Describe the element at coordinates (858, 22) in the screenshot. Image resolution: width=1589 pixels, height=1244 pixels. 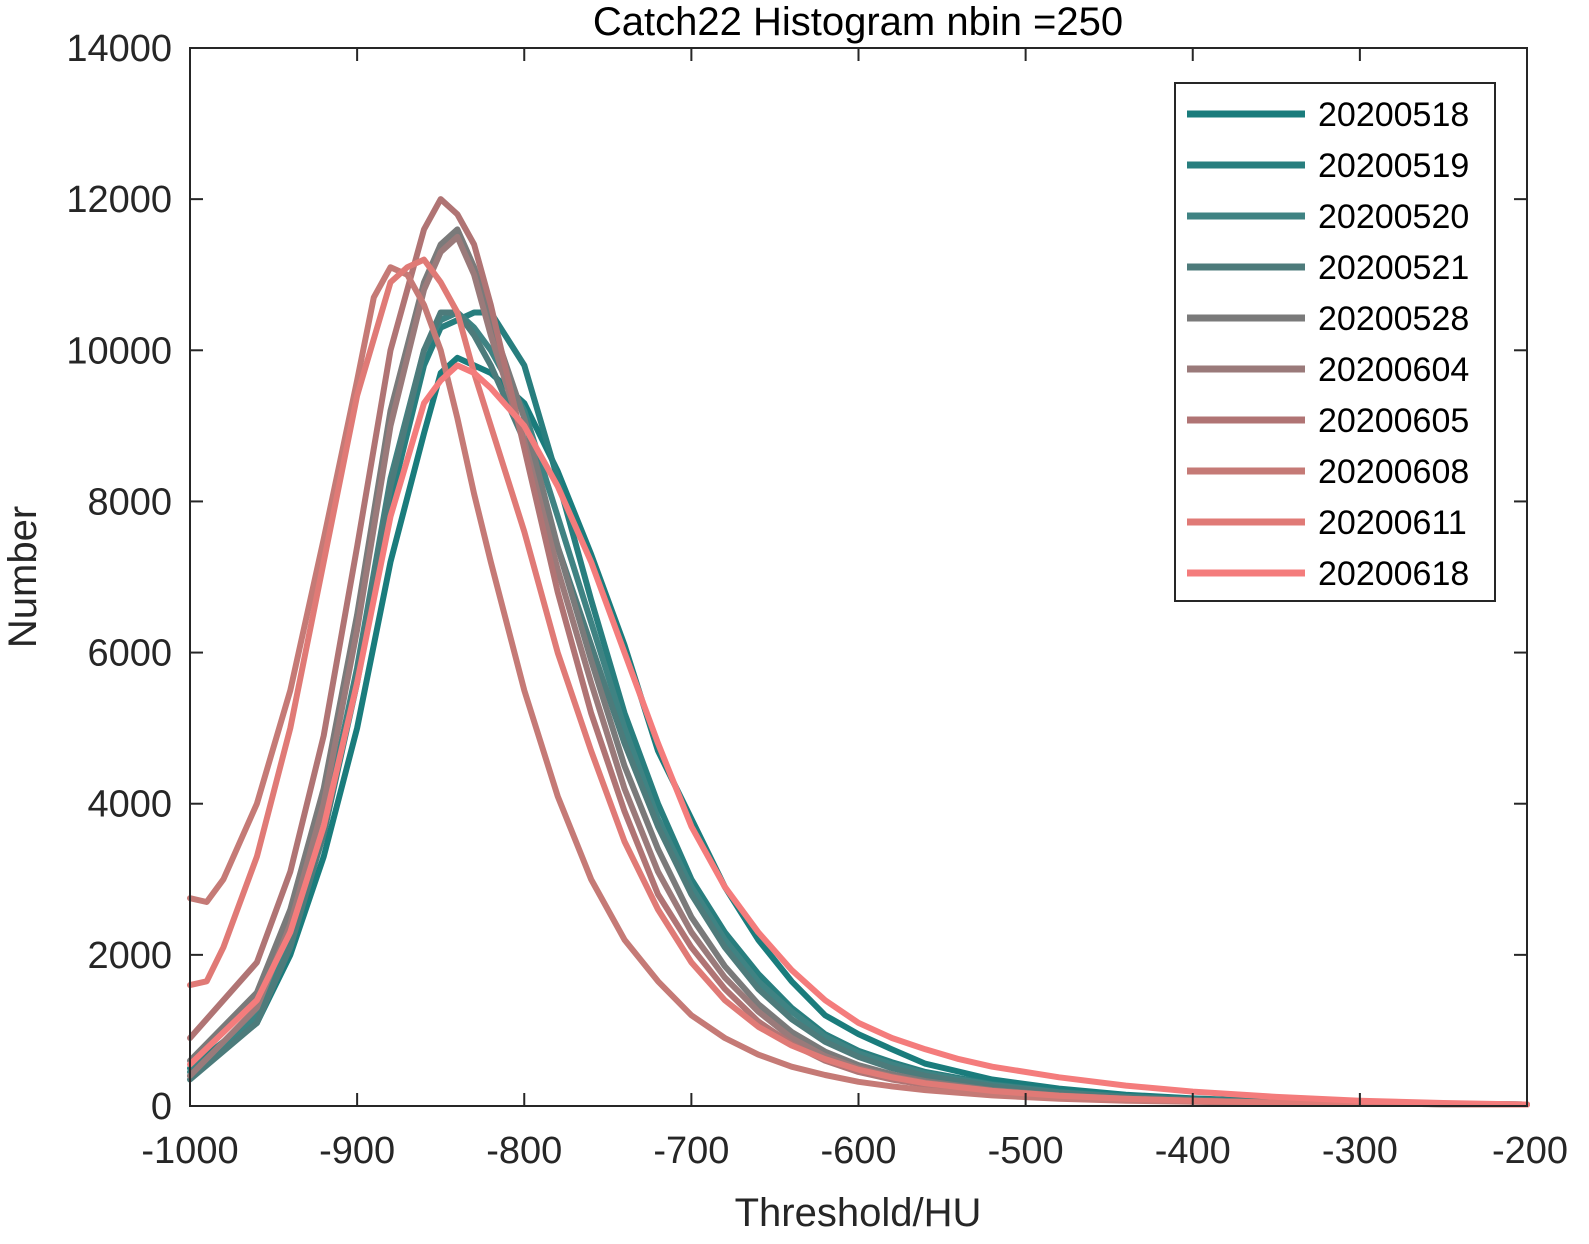
I see `chart-title: Catch22 Histogram nbin =250` at that location.